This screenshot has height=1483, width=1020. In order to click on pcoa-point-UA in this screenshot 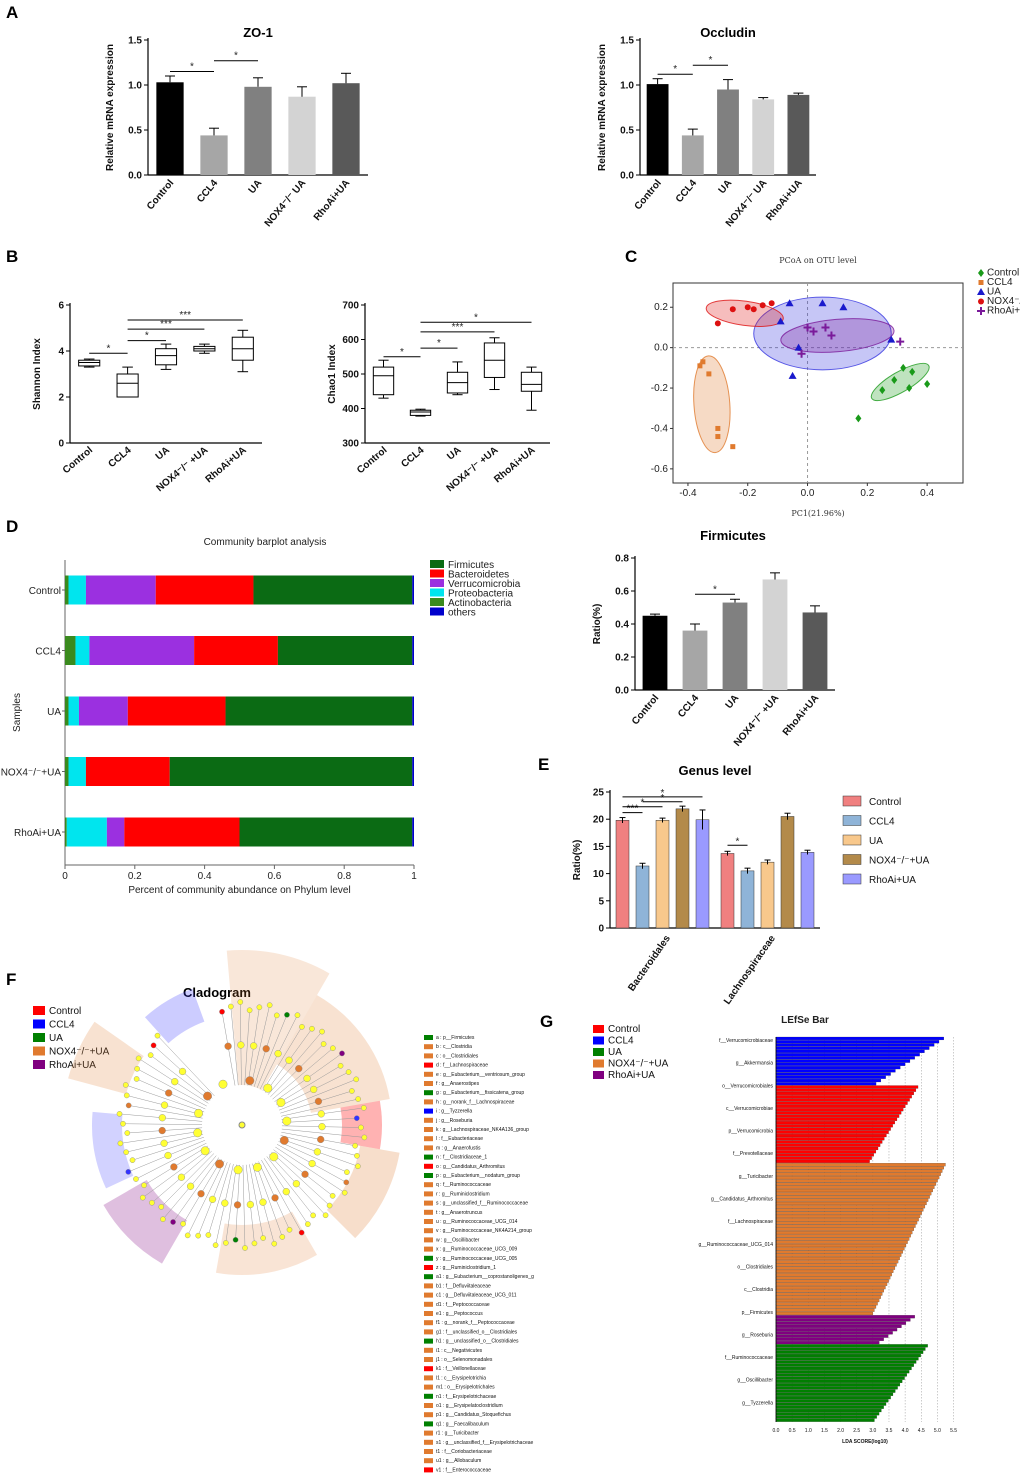, I will do `click(822, 303)`.